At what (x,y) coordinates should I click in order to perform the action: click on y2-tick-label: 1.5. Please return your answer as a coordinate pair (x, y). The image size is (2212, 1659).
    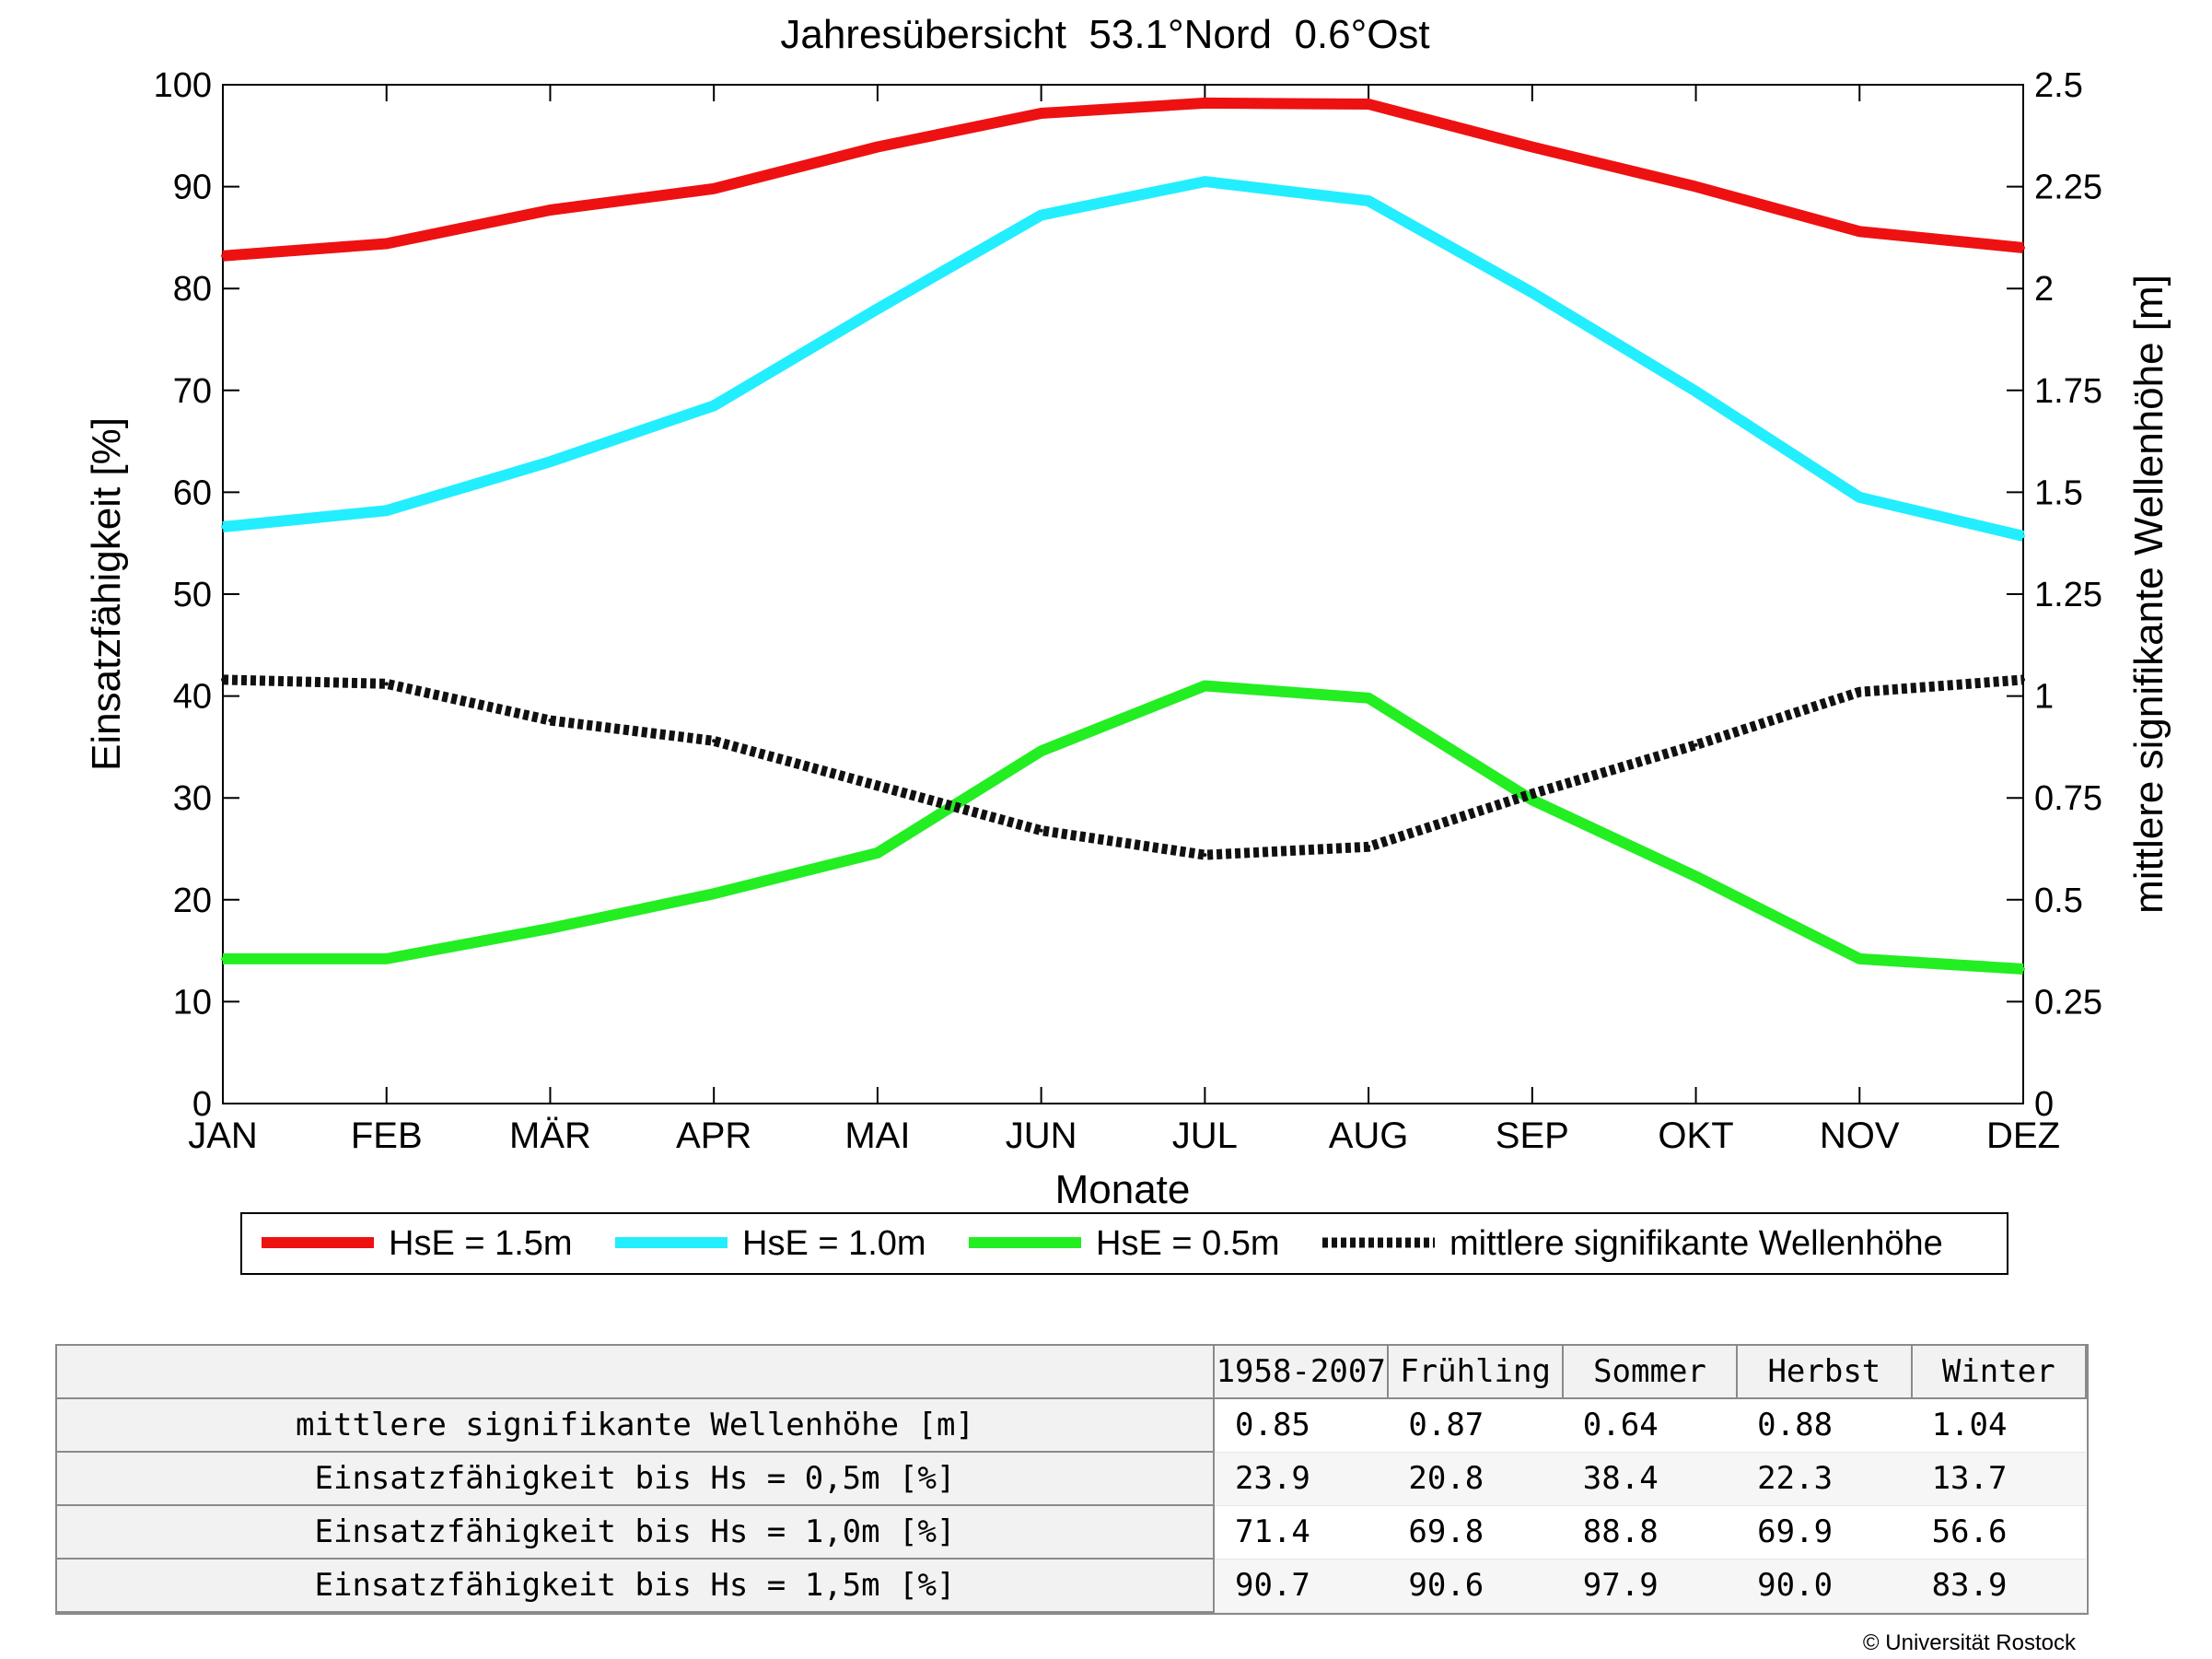
    Looking at the image, I should click on (2059, 492).